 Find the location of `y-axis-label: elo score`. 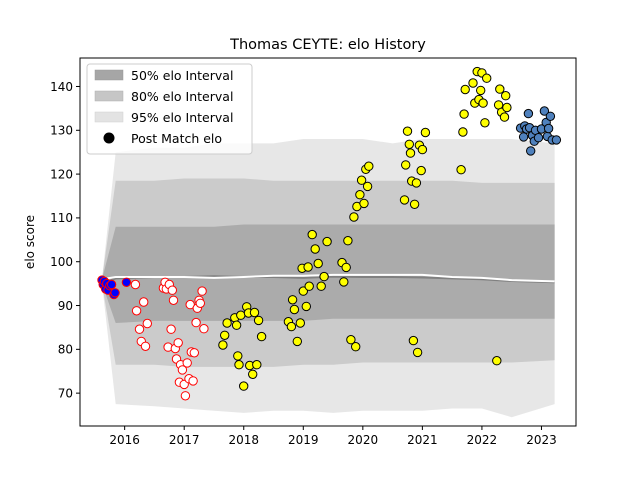

y-axis-label: elo score is located at coordinates (30, 242).